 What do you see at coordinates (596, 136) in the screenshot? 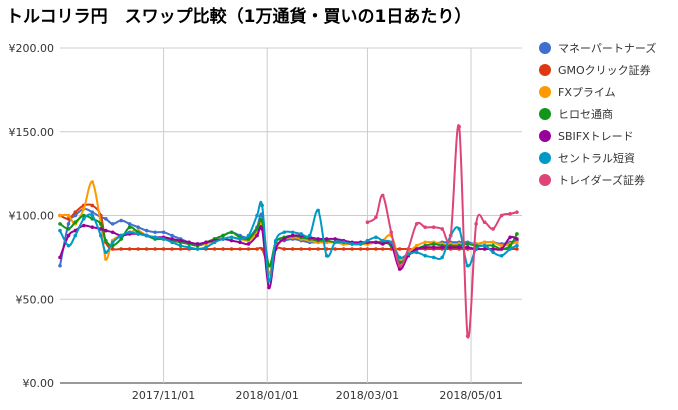
I see `legend-label: SBIFXトレード` at bounding box center [596, 136].